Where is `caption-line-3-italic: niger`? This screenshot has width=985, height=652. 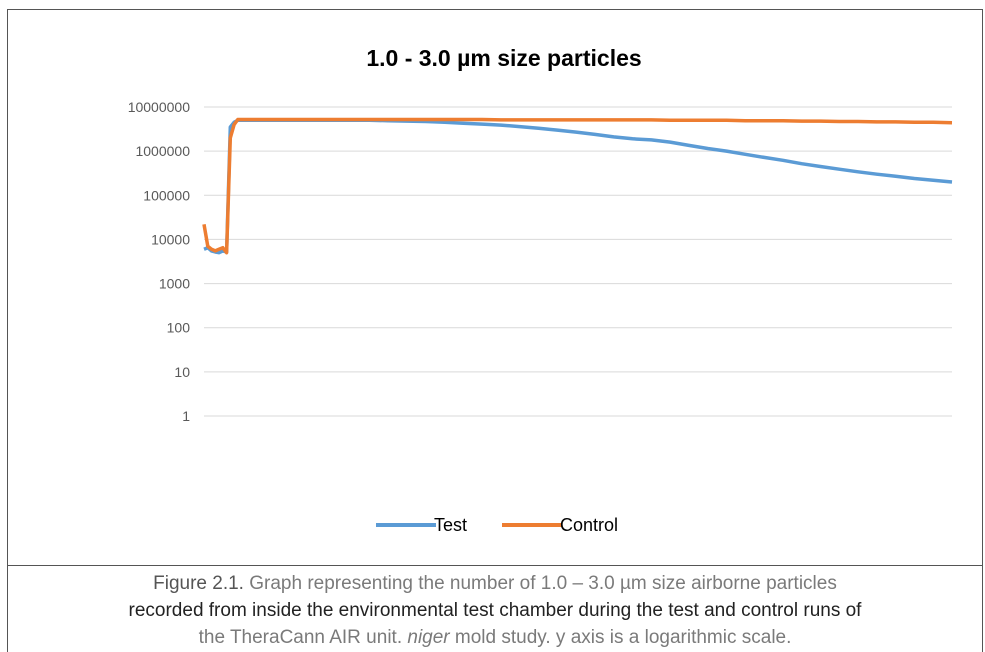 caption-line-3-italic: niger is located at coordinates (428, 637).